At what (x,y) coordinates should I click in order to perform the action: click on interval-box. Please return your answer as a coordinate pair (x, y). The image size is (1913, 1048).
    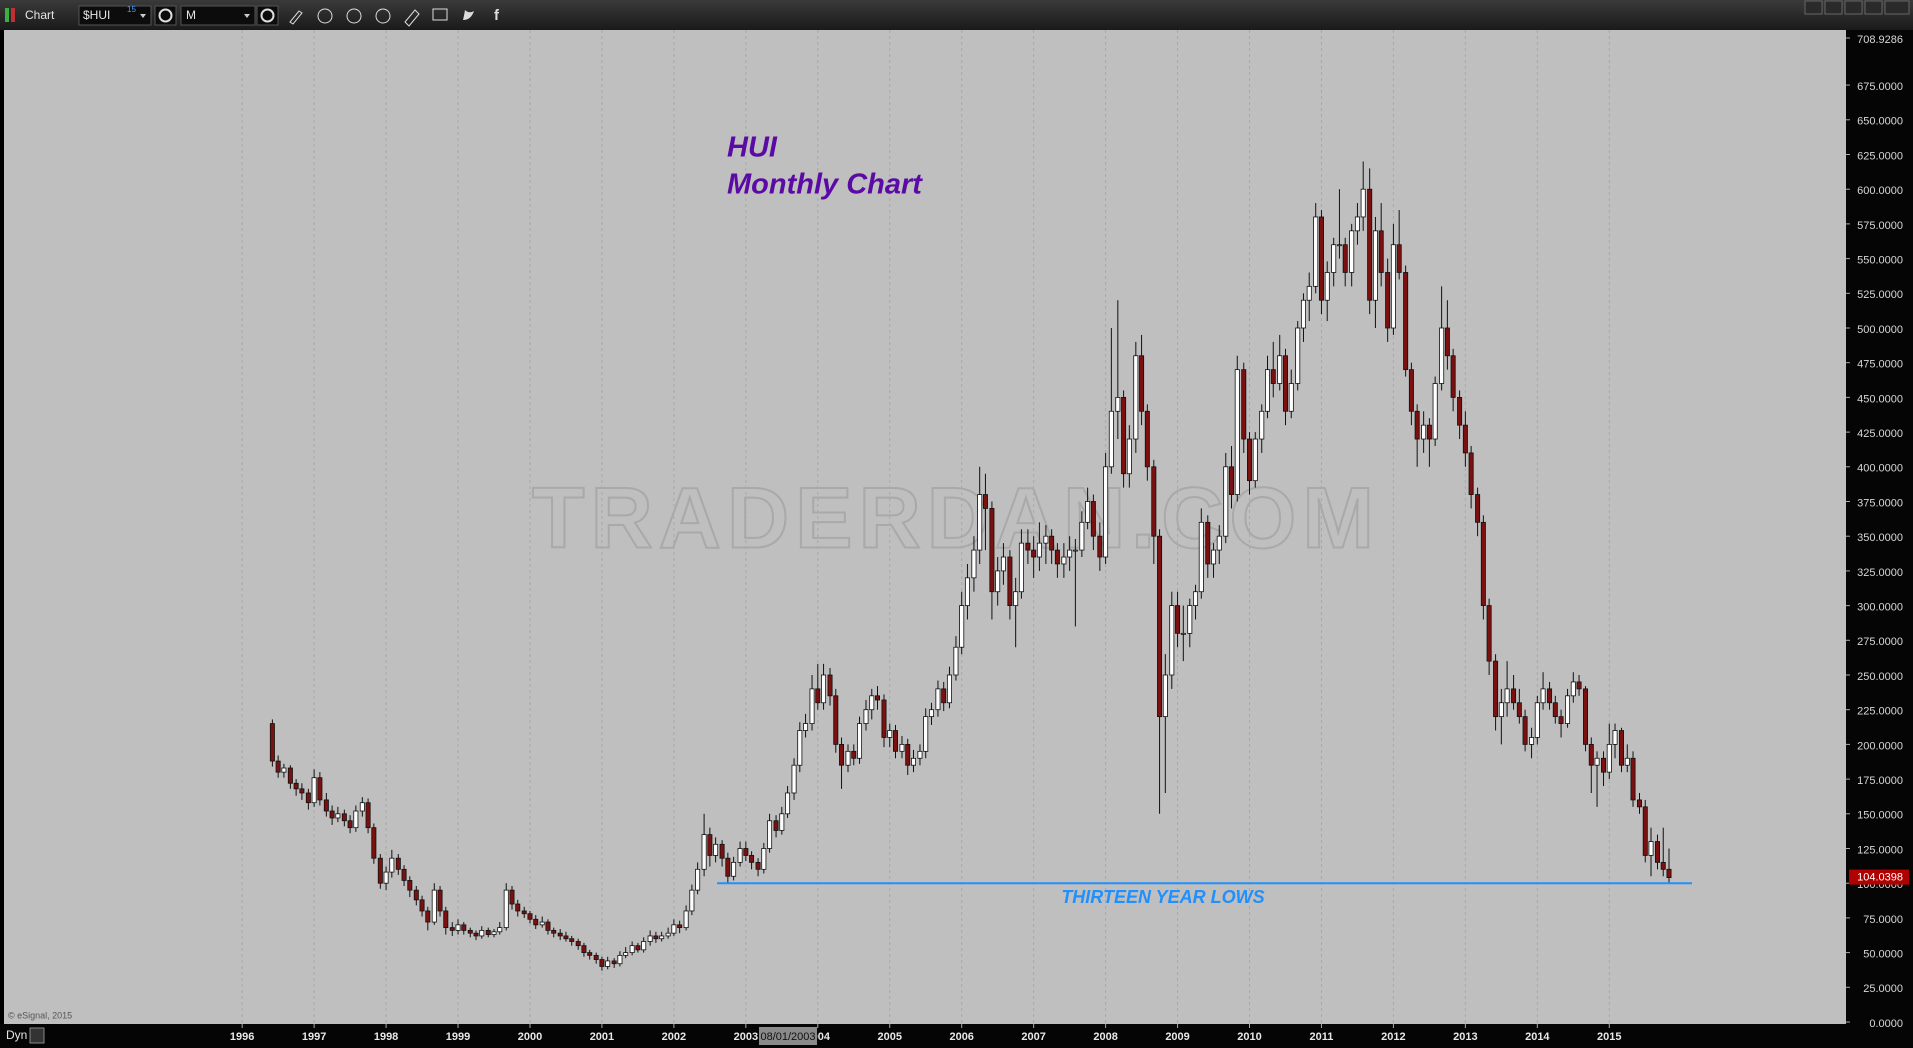
    Looking at the image, I should click on (218, 15).